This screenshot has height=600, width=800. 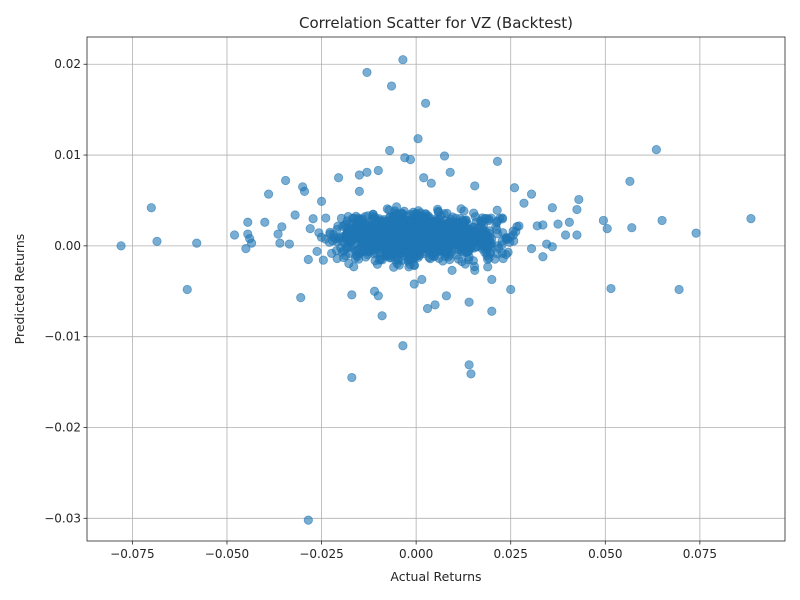 What do you see at coordinates (321, 554) in the screenshot?
I see `x-tick-label: −0.025` at bounding box center [321, 554].